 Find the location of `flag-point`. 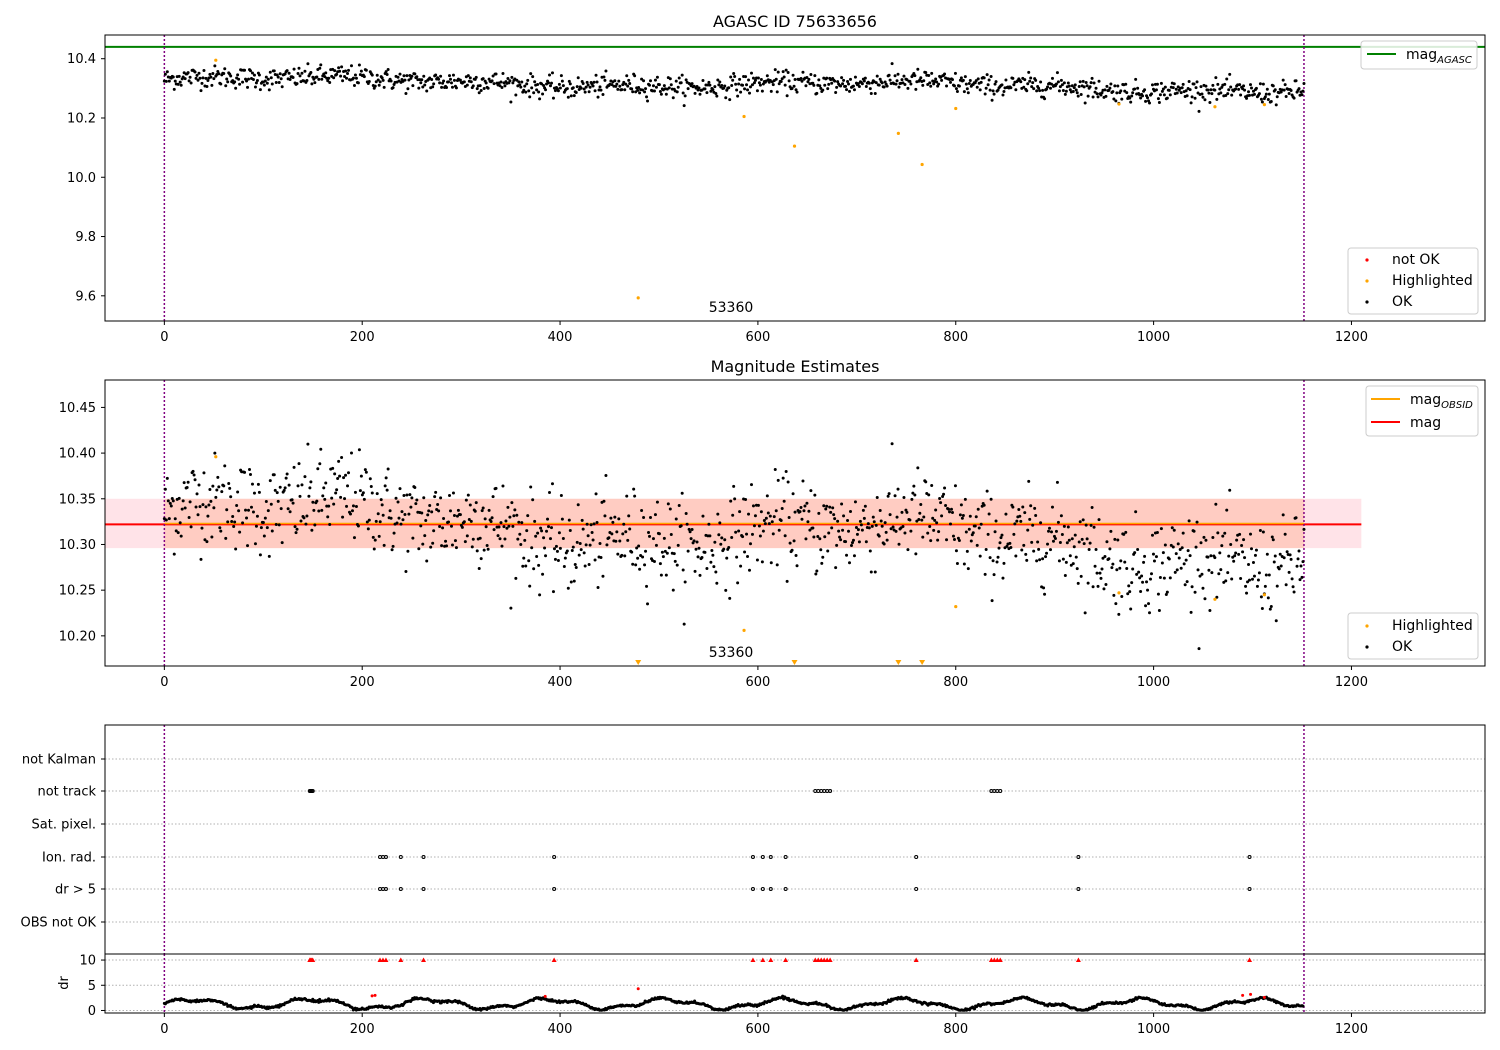

flag-point is located at coordinates (785, 857).